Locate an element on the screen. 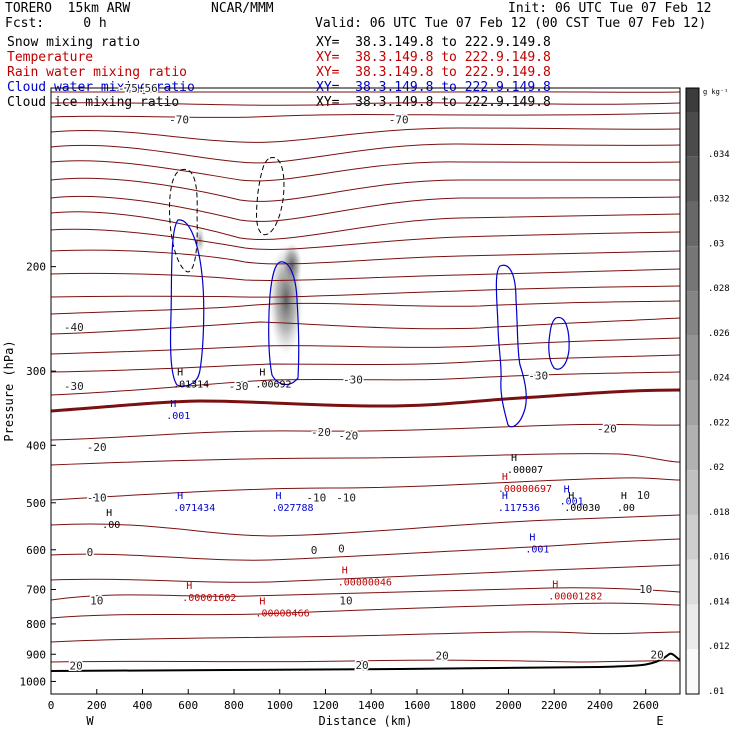 The width and height of the screenshot is (740, 740). high-value: .027788 is located at coordinates (292, 508).